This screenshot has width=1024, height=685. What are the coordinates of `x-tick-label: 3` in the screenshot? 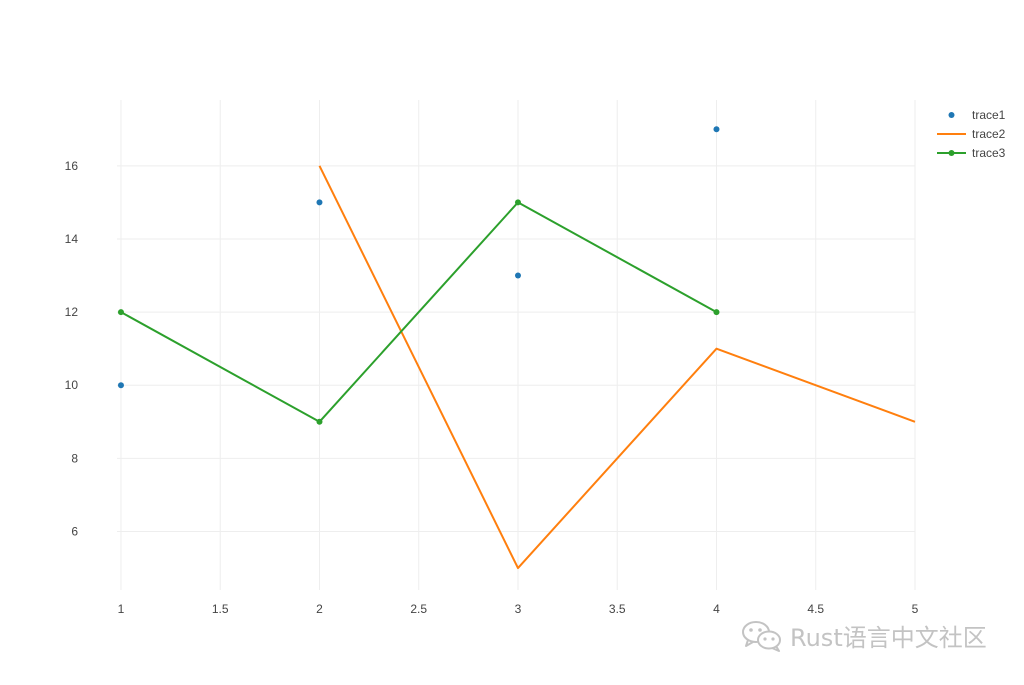 It's located at (518, 609).